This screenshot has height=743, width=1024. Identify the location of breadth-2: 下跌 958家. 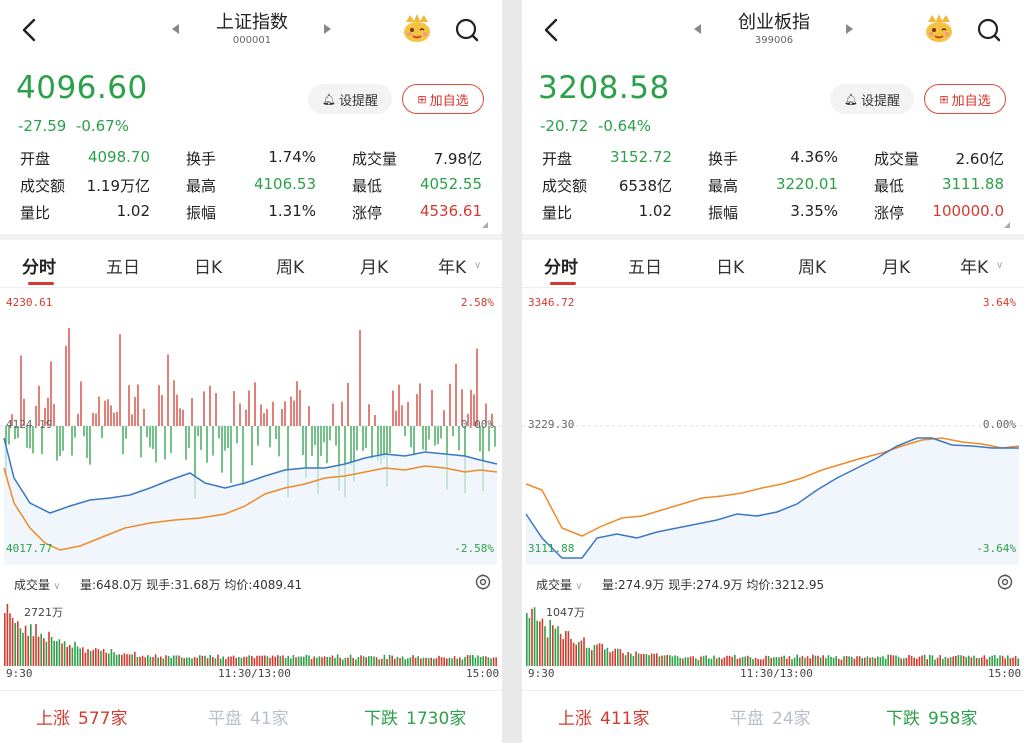
(931, 716).